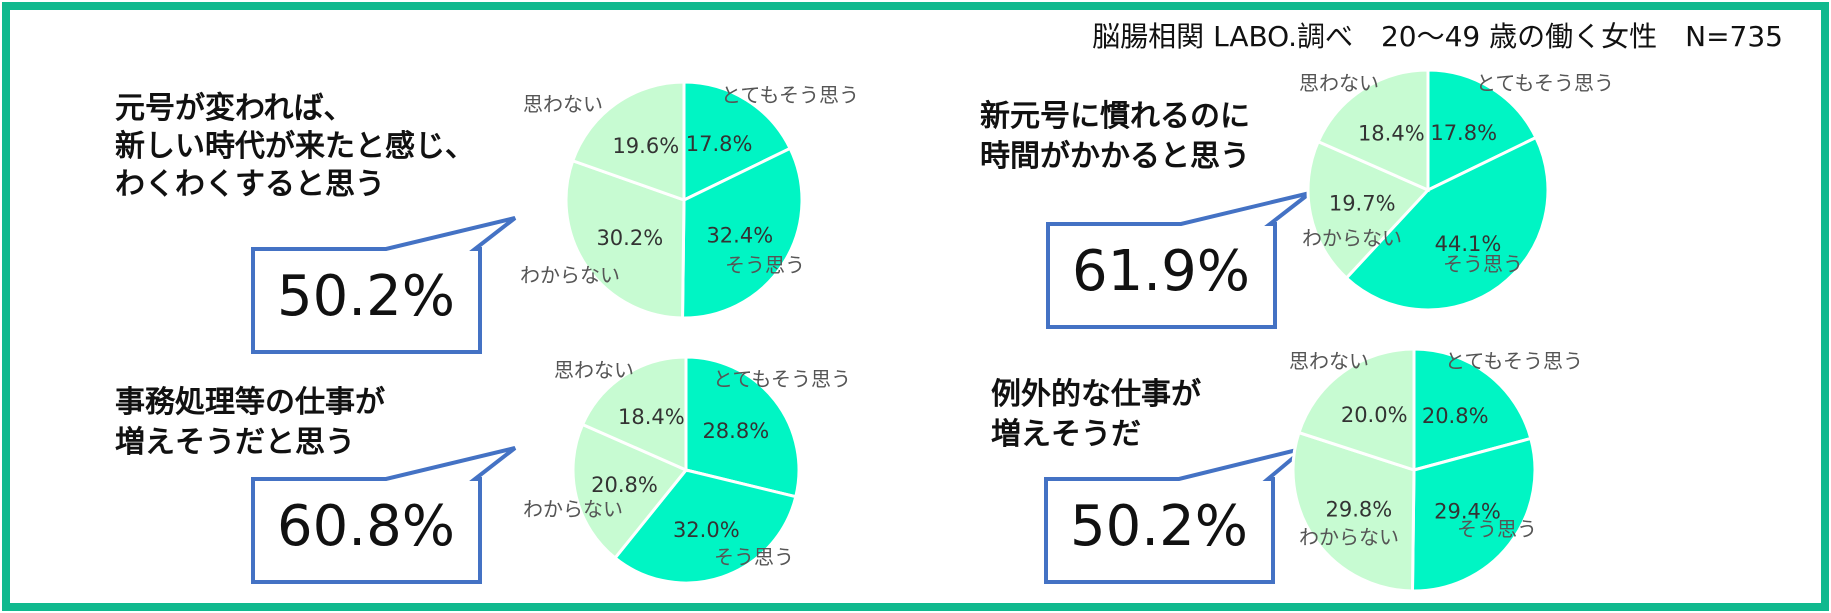 This screenshot has width=1831, height=613. Describe the element at coordinates (1362, 204) in the screenshot. I see `slice-value-label: 19.7%` at that location.